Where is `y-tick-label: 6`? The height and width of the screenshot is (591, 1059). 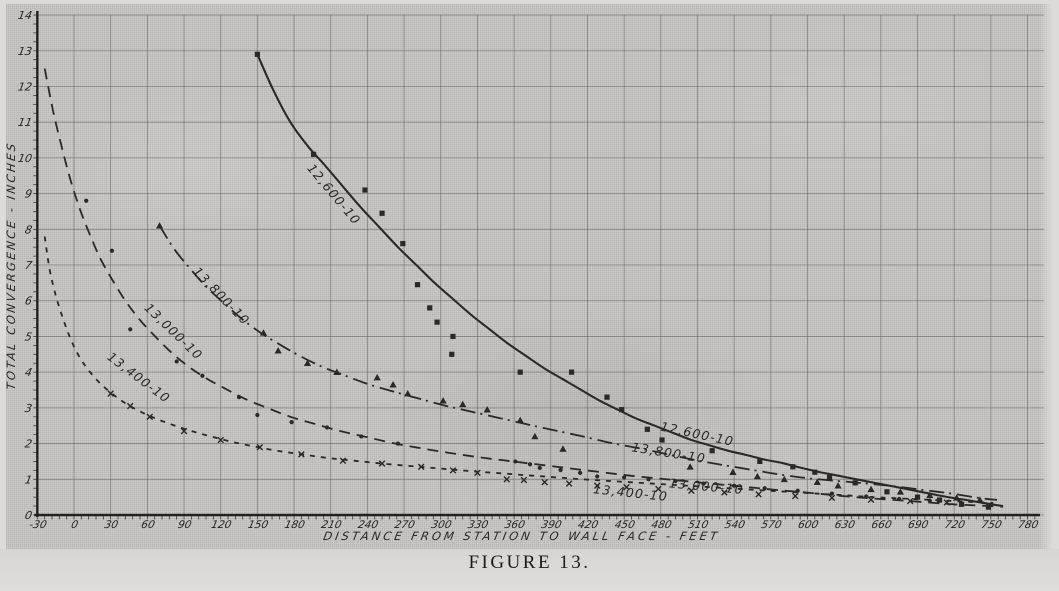
y-tick-label: 6 is located at coordinates (28, 301).